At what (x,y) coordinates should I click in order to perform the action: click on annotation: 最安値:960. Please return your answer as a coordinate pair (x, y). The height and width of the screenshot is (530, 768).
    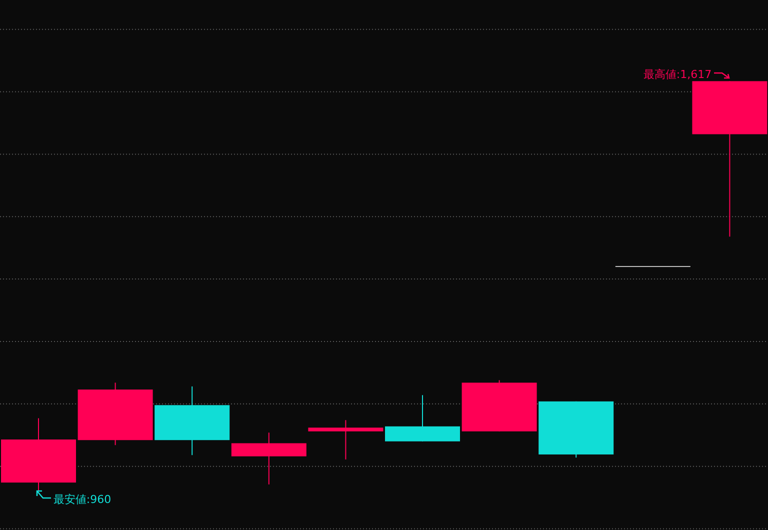
    Looking at the image, I should click on (82, 500).